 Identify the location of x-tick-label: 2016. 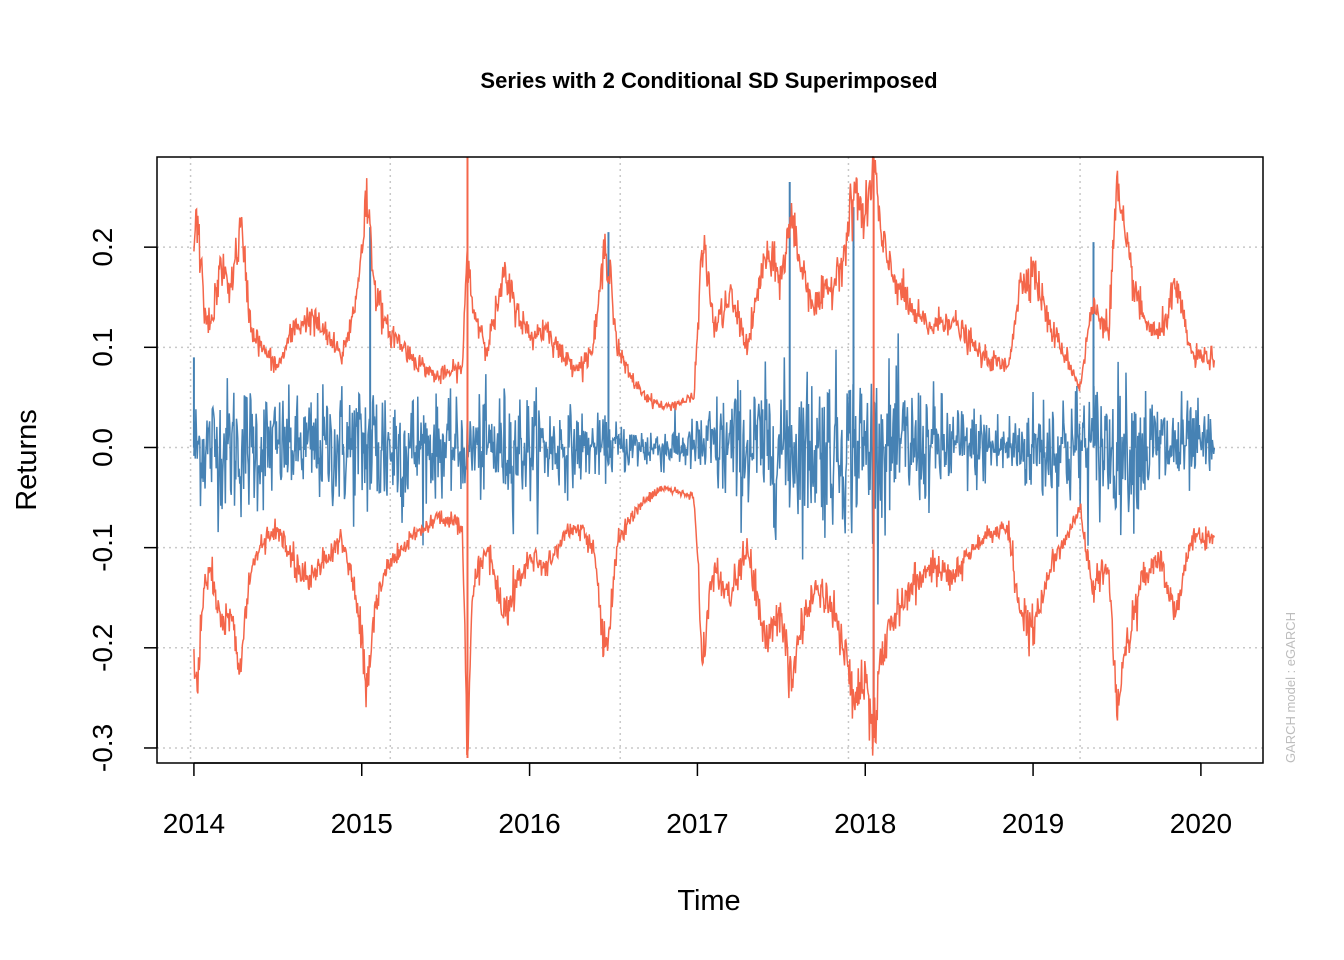
(529, 823).